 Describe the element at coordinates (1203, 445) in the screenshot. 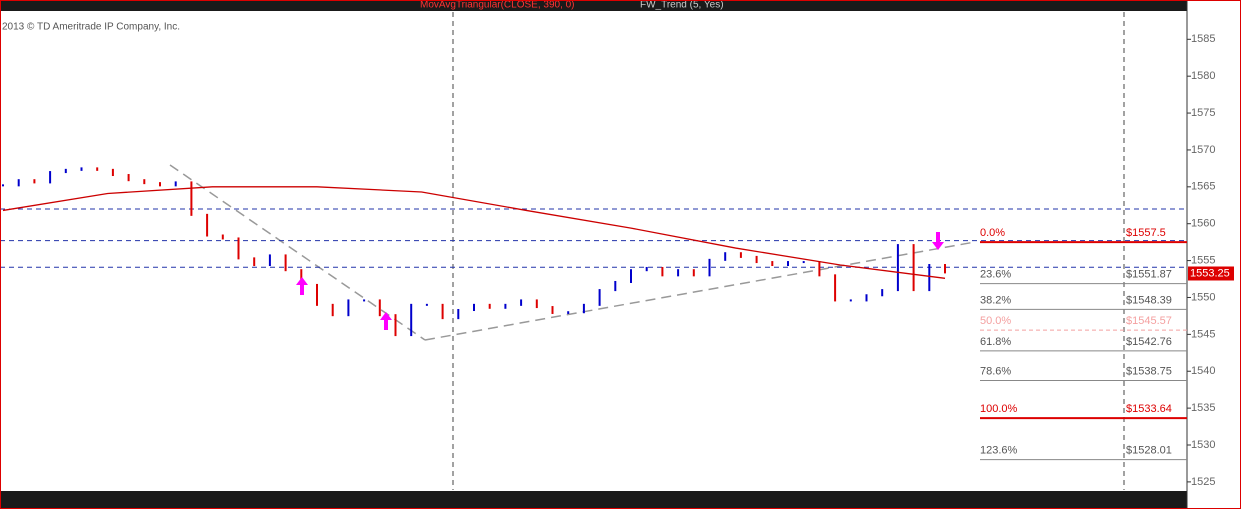

I see `y-tick-label: 1530` at that location.